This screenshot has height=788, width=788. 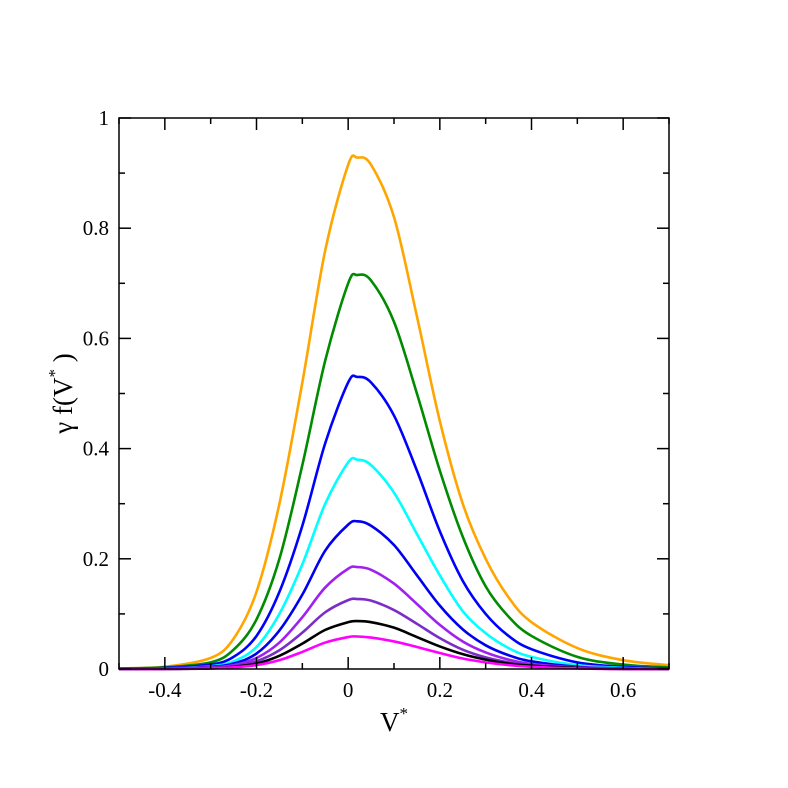 What do you see at coordinates (96, 559) in the screenshot?
I see `y-tick-label: 0.2` at bounding box center [96, 559].